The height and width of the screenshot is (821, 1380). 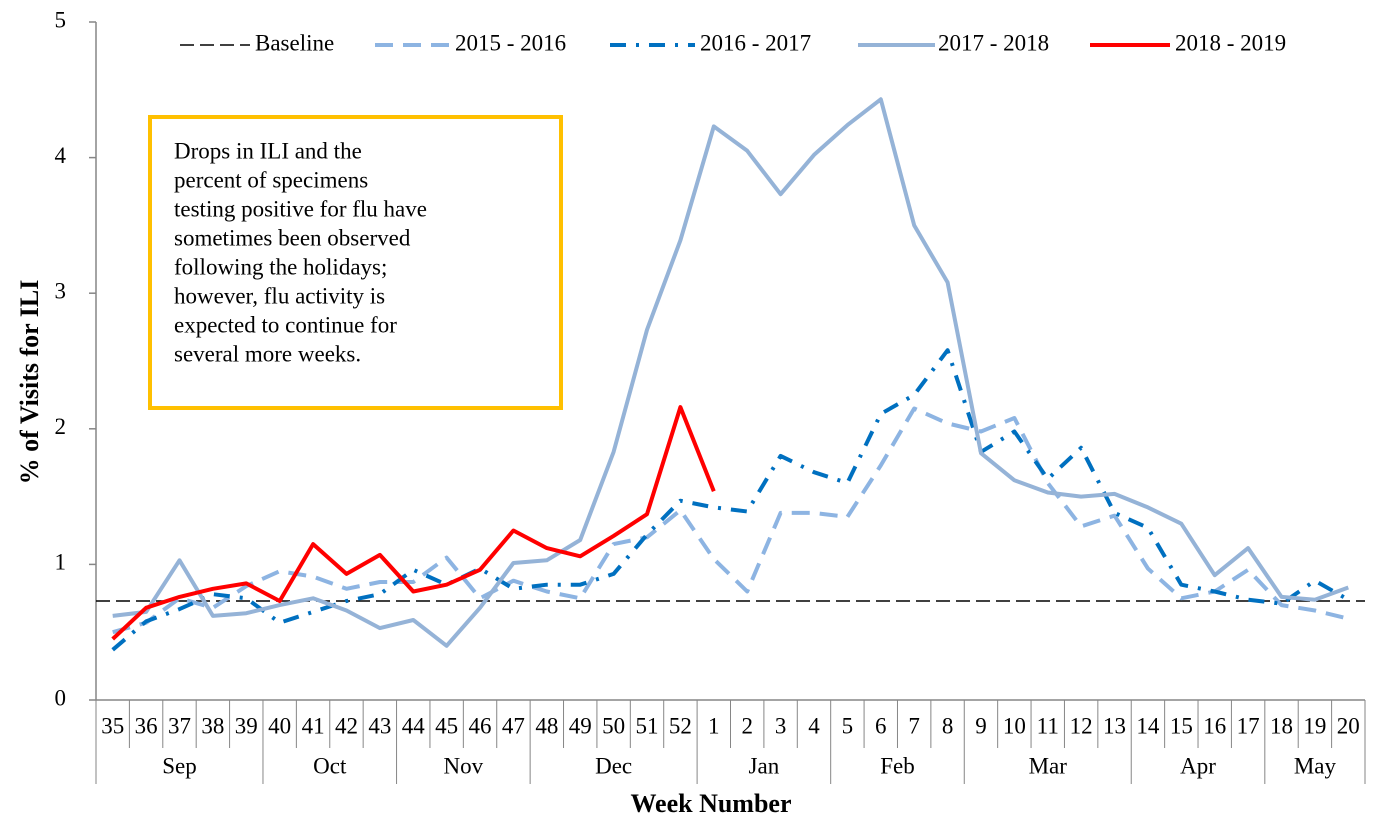 What do you see at coordinates (179, 725) in the screenshot?
I see `x-tick-label: 37` at bounding box center [179, 725].